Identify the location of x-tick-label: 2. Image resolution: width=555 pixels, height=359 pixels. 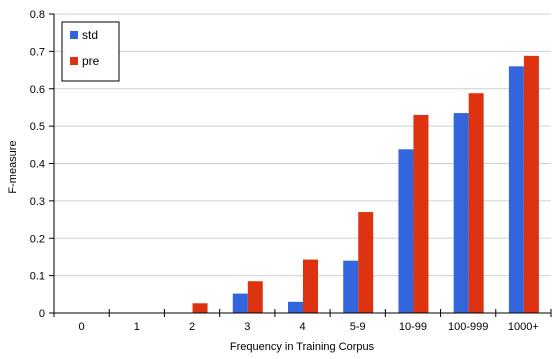
(192, 327).